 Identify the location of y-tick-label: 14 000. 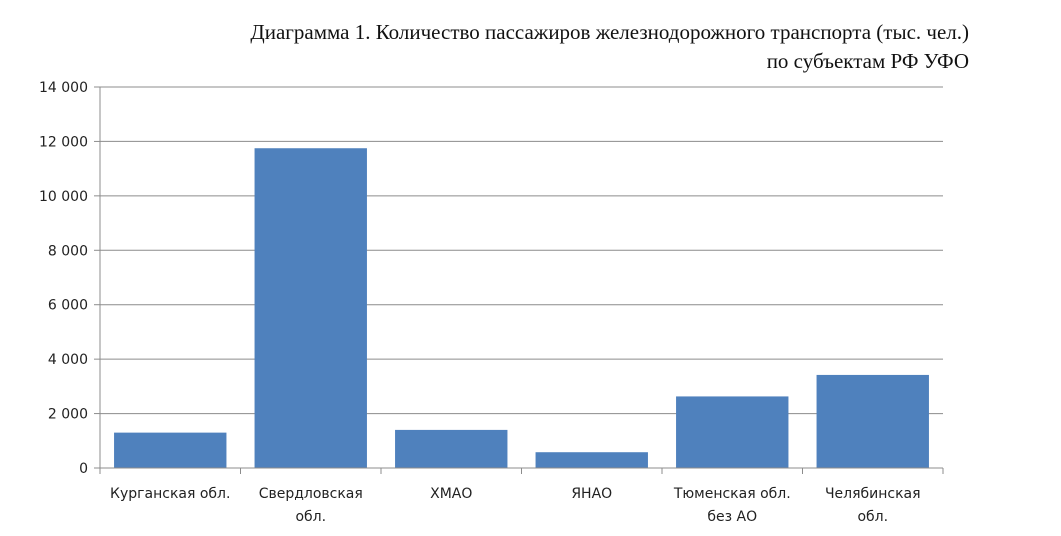
(63, 88).